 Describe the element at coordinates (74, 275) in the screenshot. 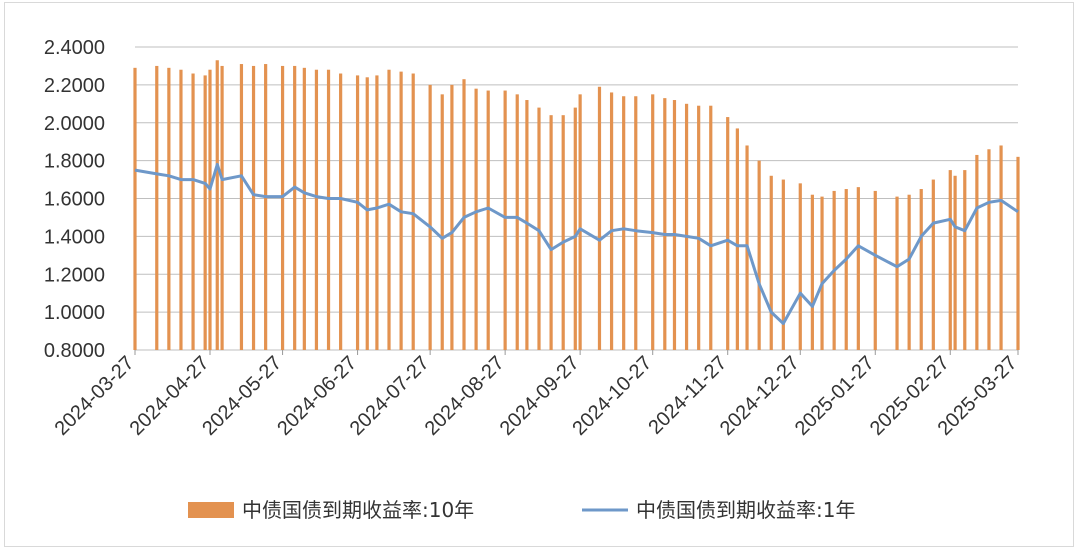

I see `y-tick-label: 1.2000` at that location.